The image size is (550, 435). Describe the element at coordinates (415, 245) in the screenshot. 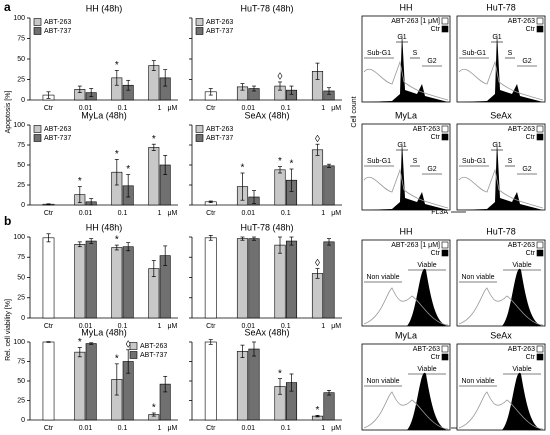

I see `flow-legend-label: ABT-263 [1 μM]` at that location.